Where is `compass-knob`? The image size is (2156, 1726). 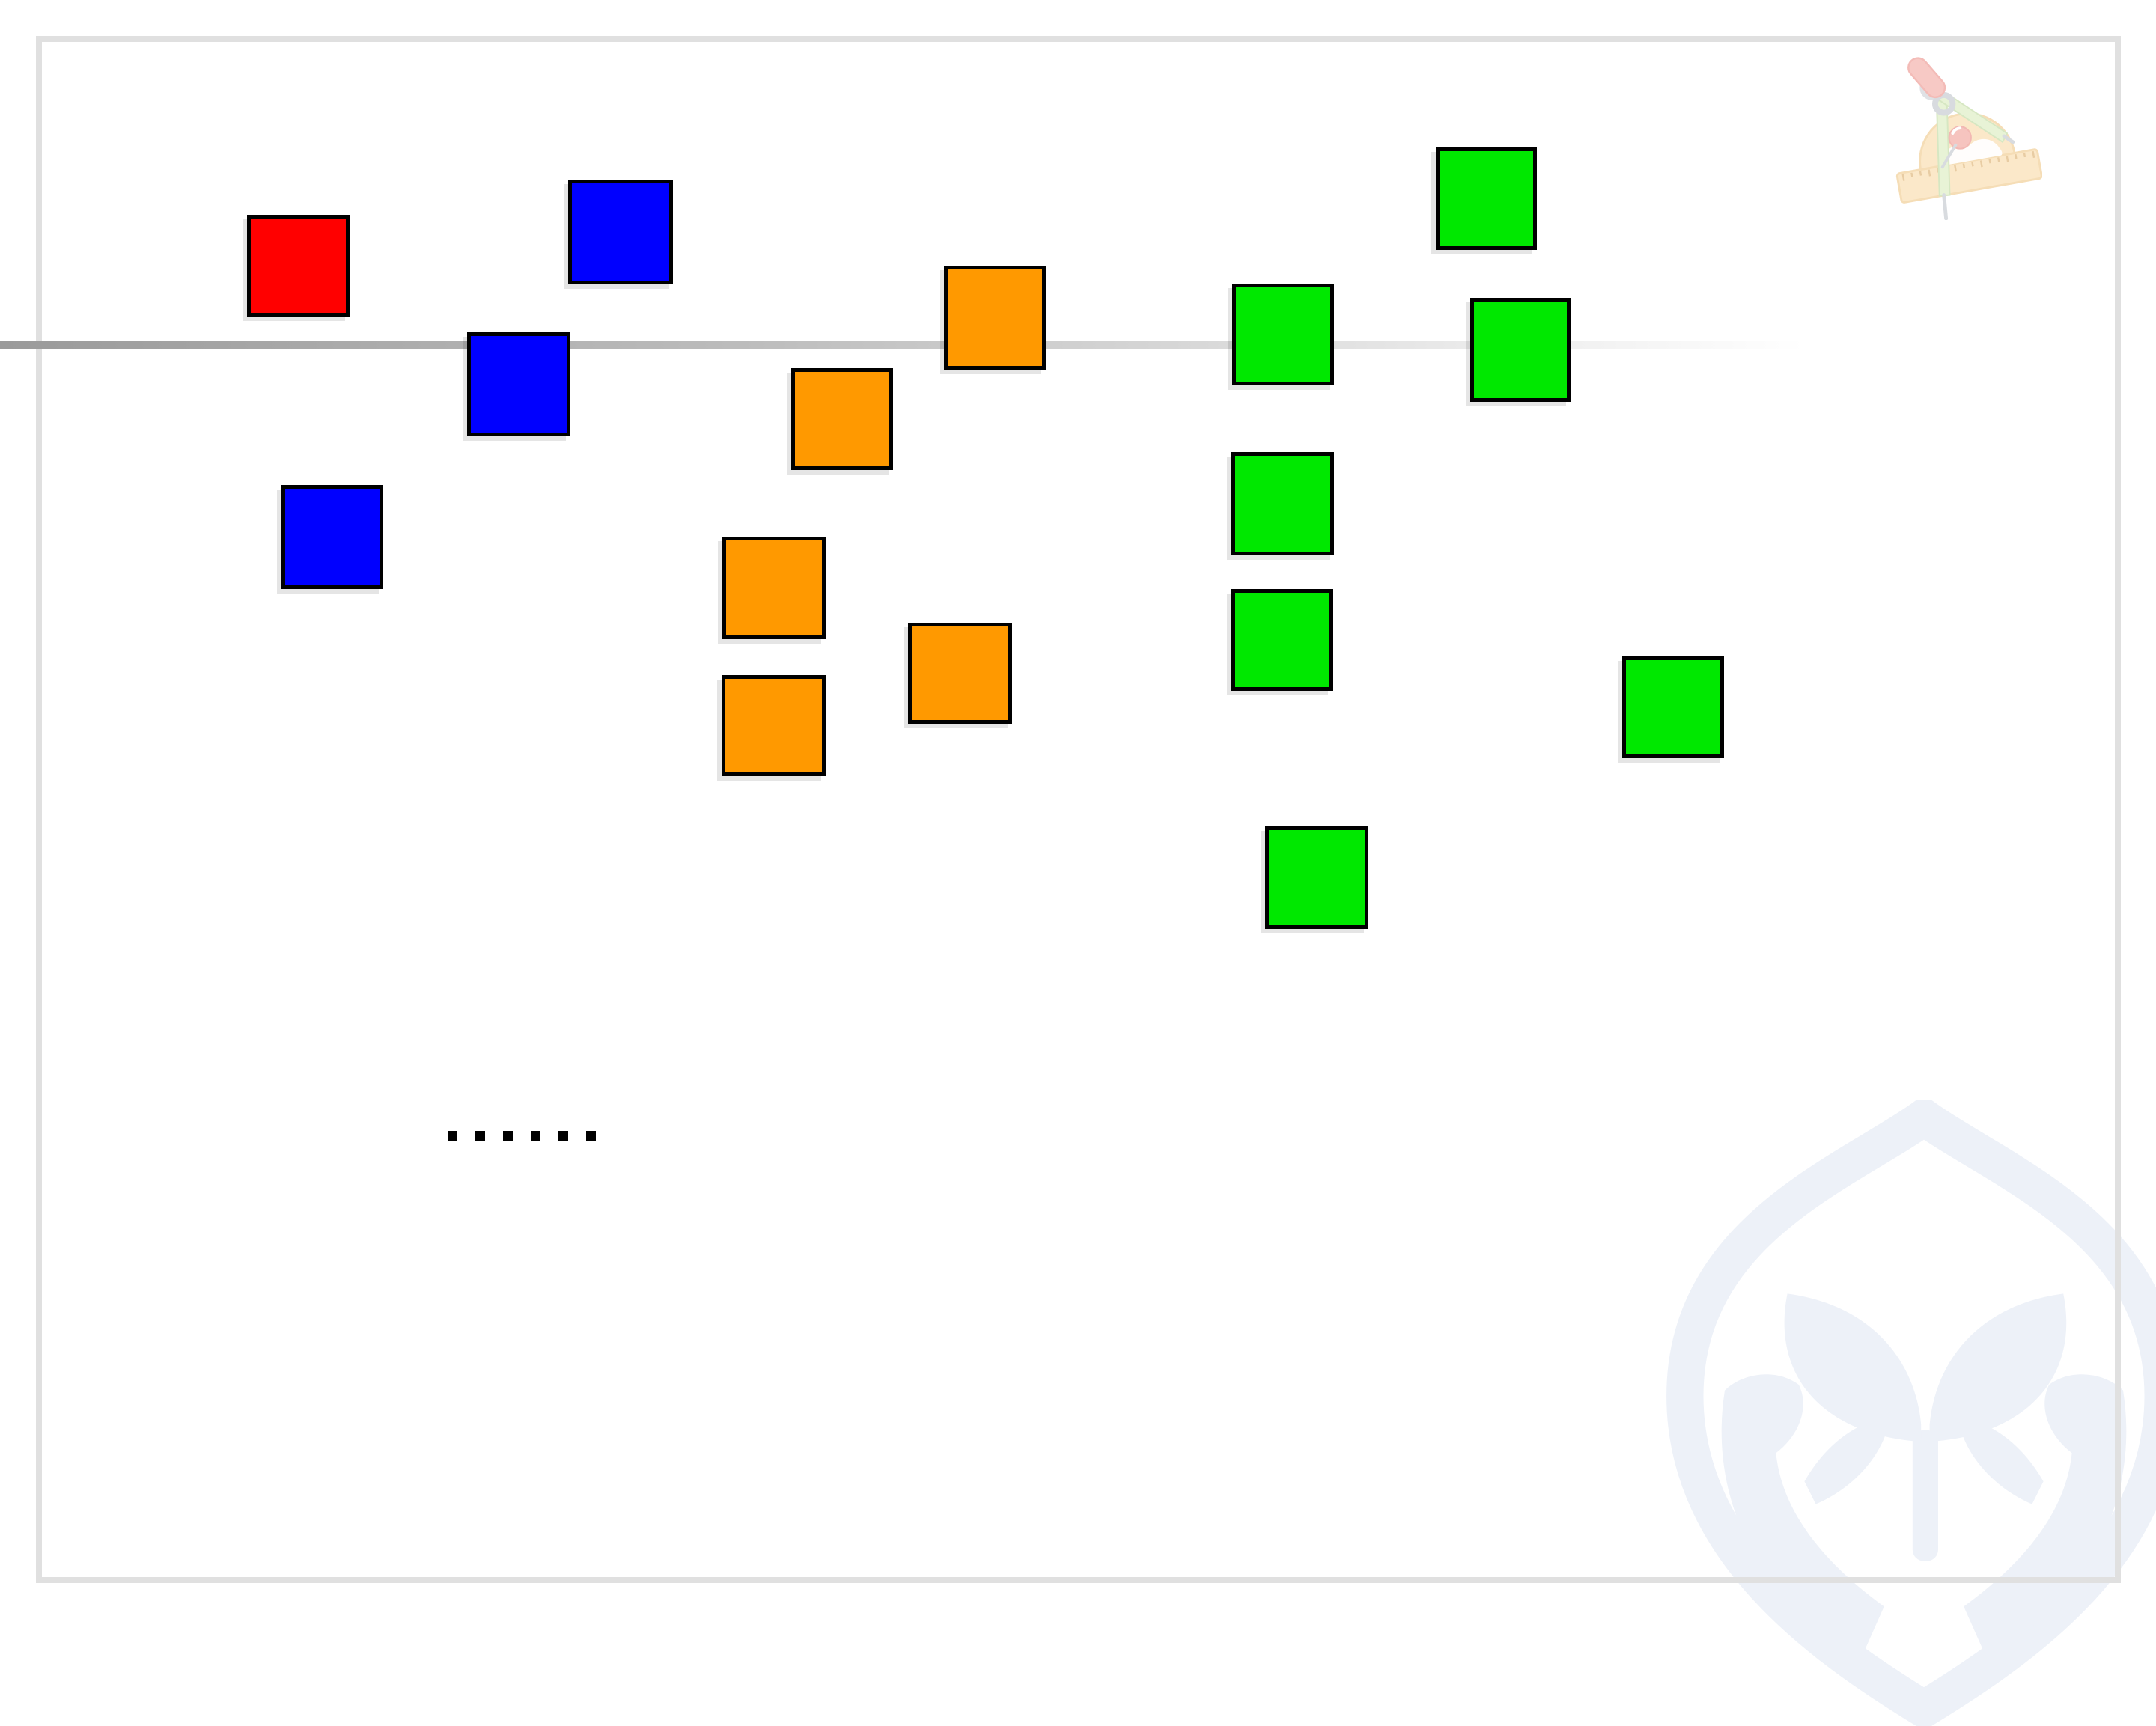 compass-knob is located at coordinates (1960, 138).